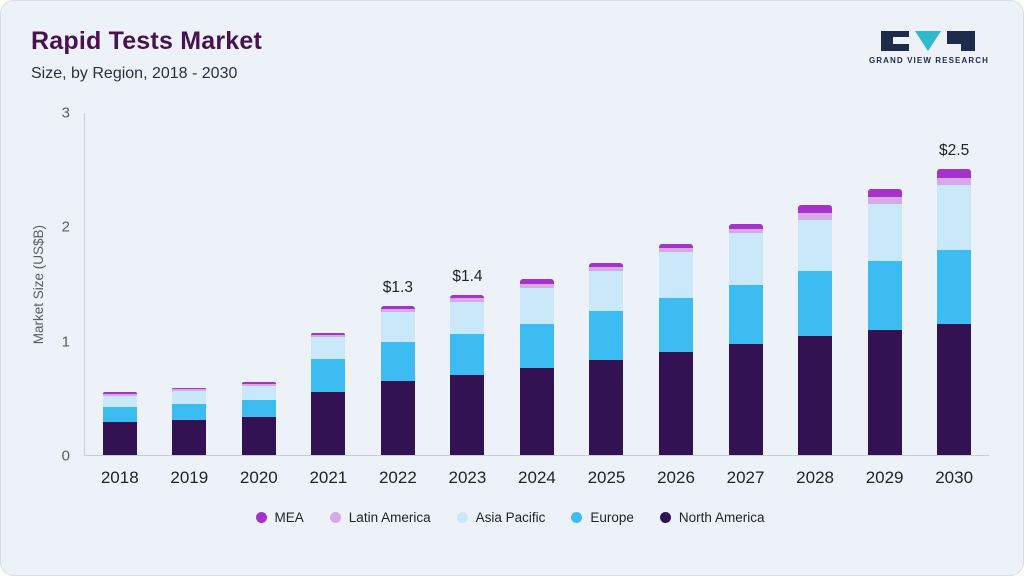 This screenshot has height=576, width=1024. What do you see at coordinates (65, 456) in the screenshot?
I see `y-axis-tick-label: 0` at bounding box center [65, 456].